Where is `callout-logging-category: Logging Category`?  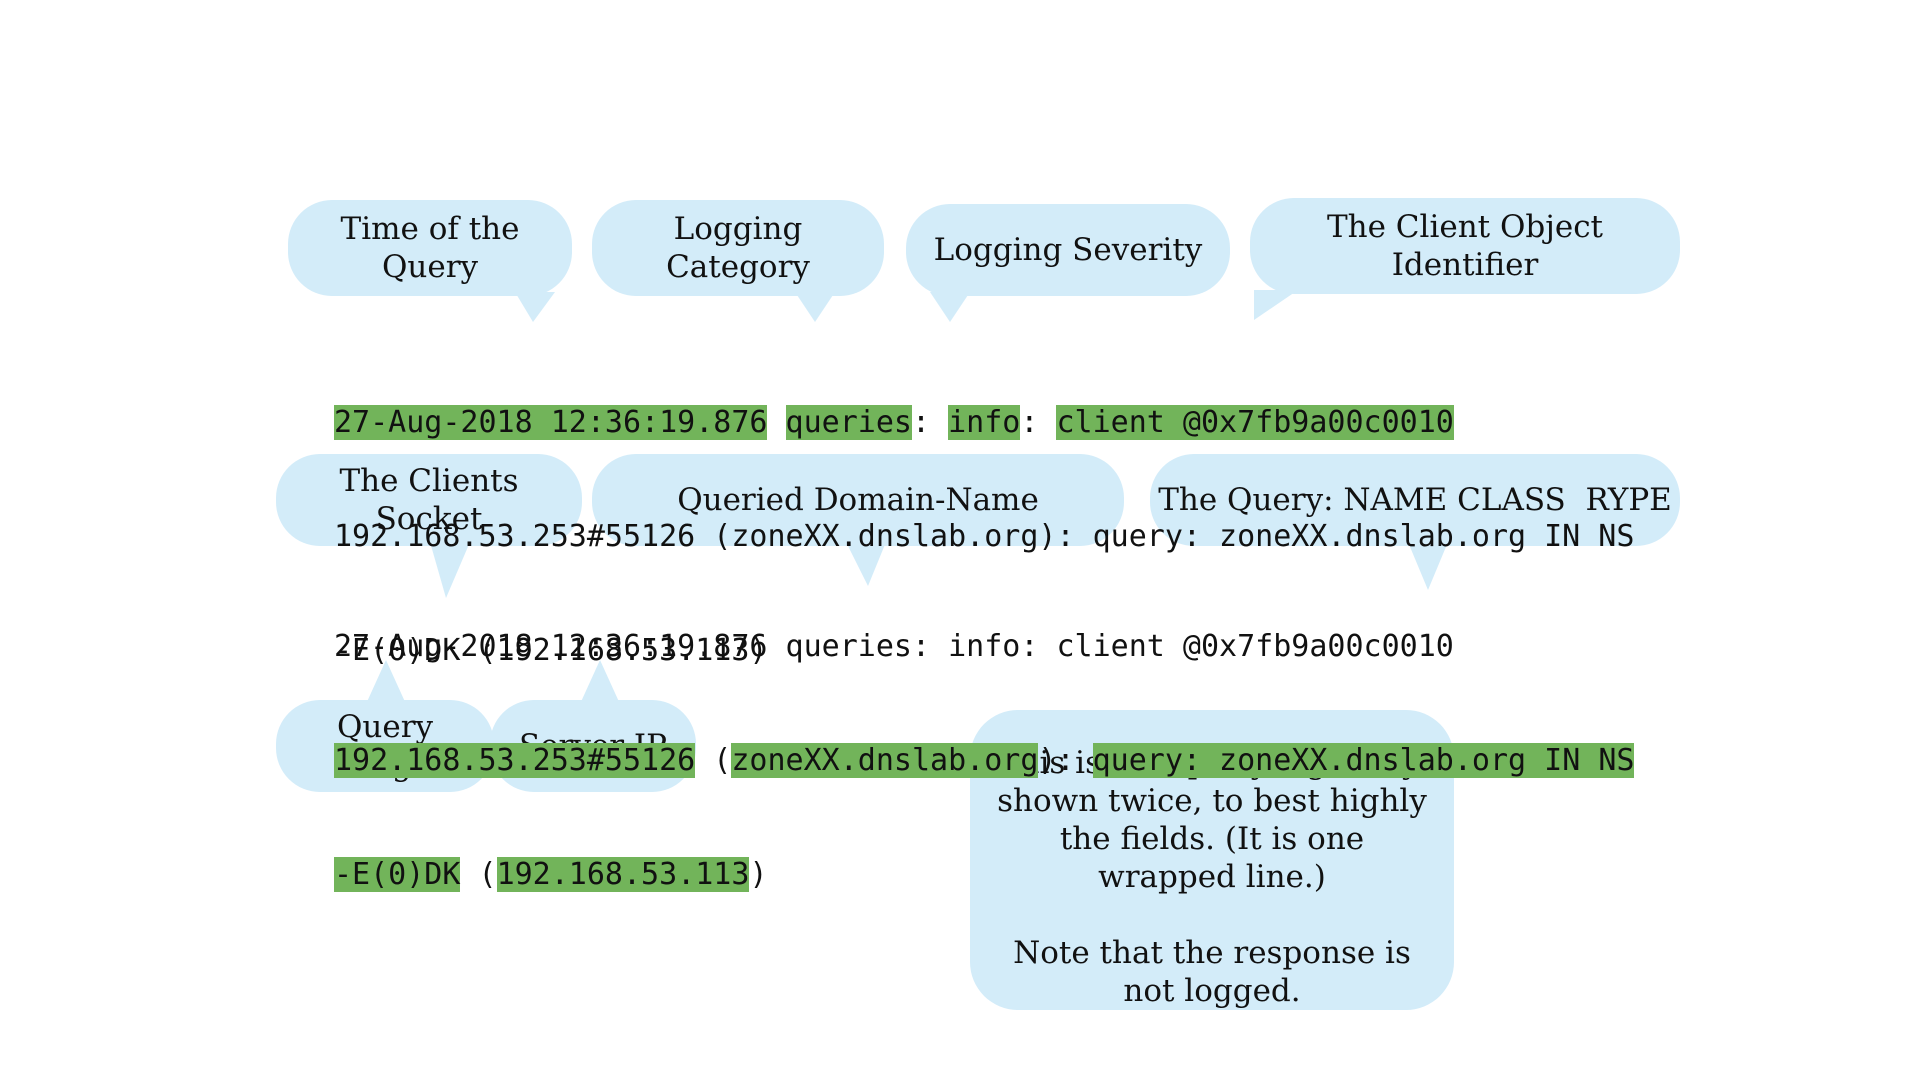
callout-logging-category: Logging Category is located at coordinates (738, 248).